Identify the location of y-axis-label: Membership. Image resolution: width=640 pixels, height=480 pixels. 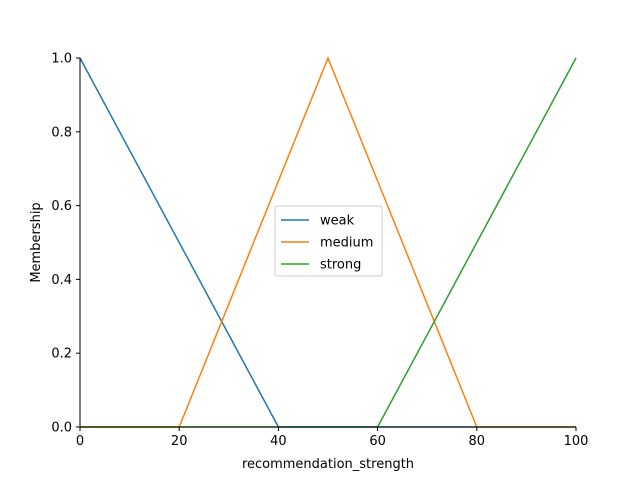
(36, 242).